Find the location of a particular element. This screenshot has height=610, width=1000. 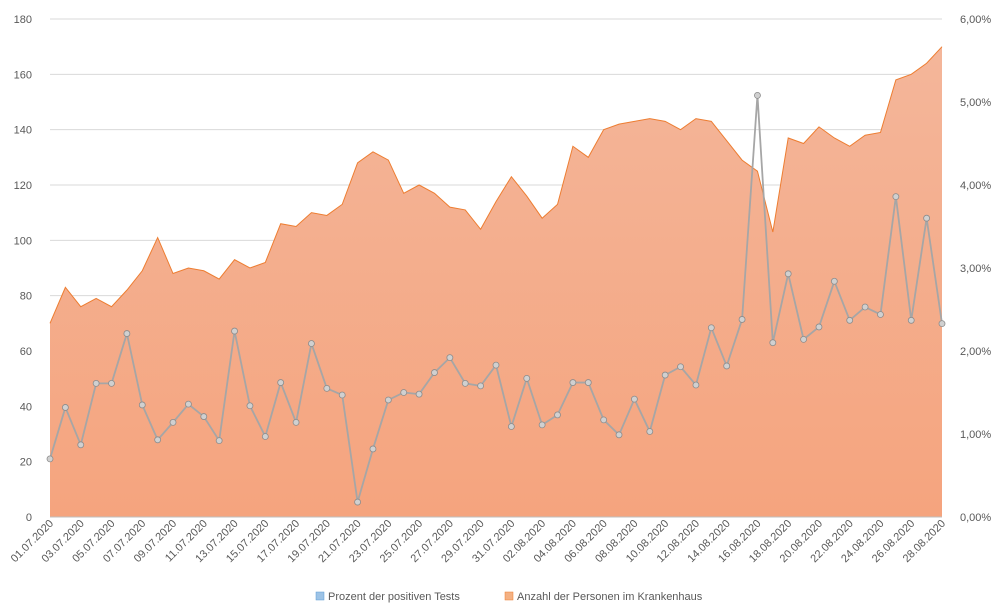

y-right-tick-label: 4,00% is located at coordinates (975, 186).